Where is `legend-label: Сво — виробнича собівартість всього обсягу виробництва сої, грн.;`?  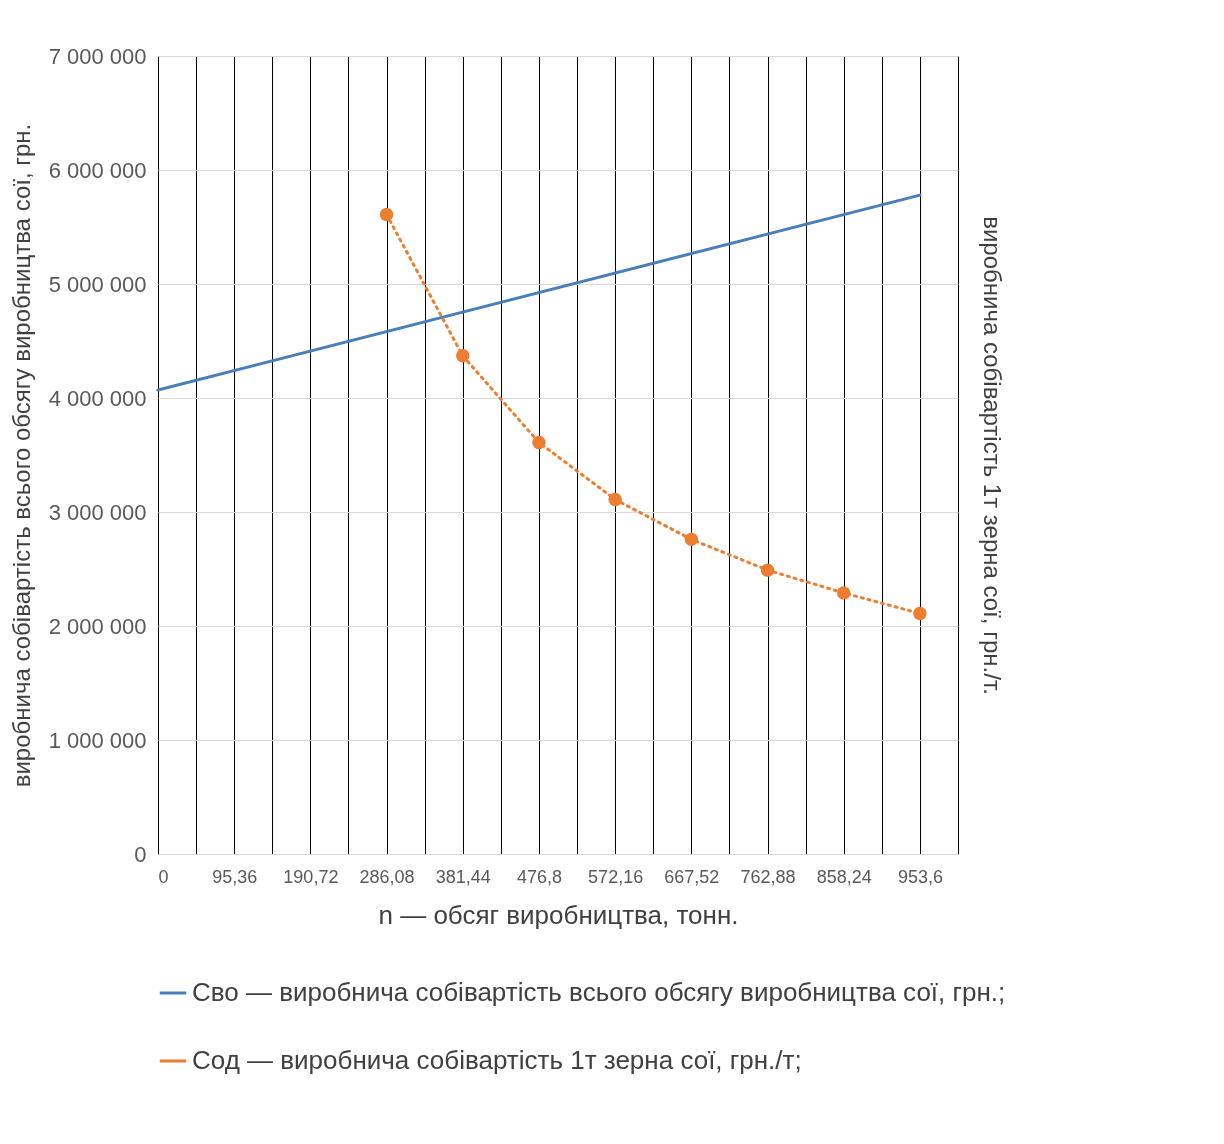 legend-label: Сво — виробнича собівартість всього обсягу виробництва сої, грн.; is located at coordinates (599, 992).